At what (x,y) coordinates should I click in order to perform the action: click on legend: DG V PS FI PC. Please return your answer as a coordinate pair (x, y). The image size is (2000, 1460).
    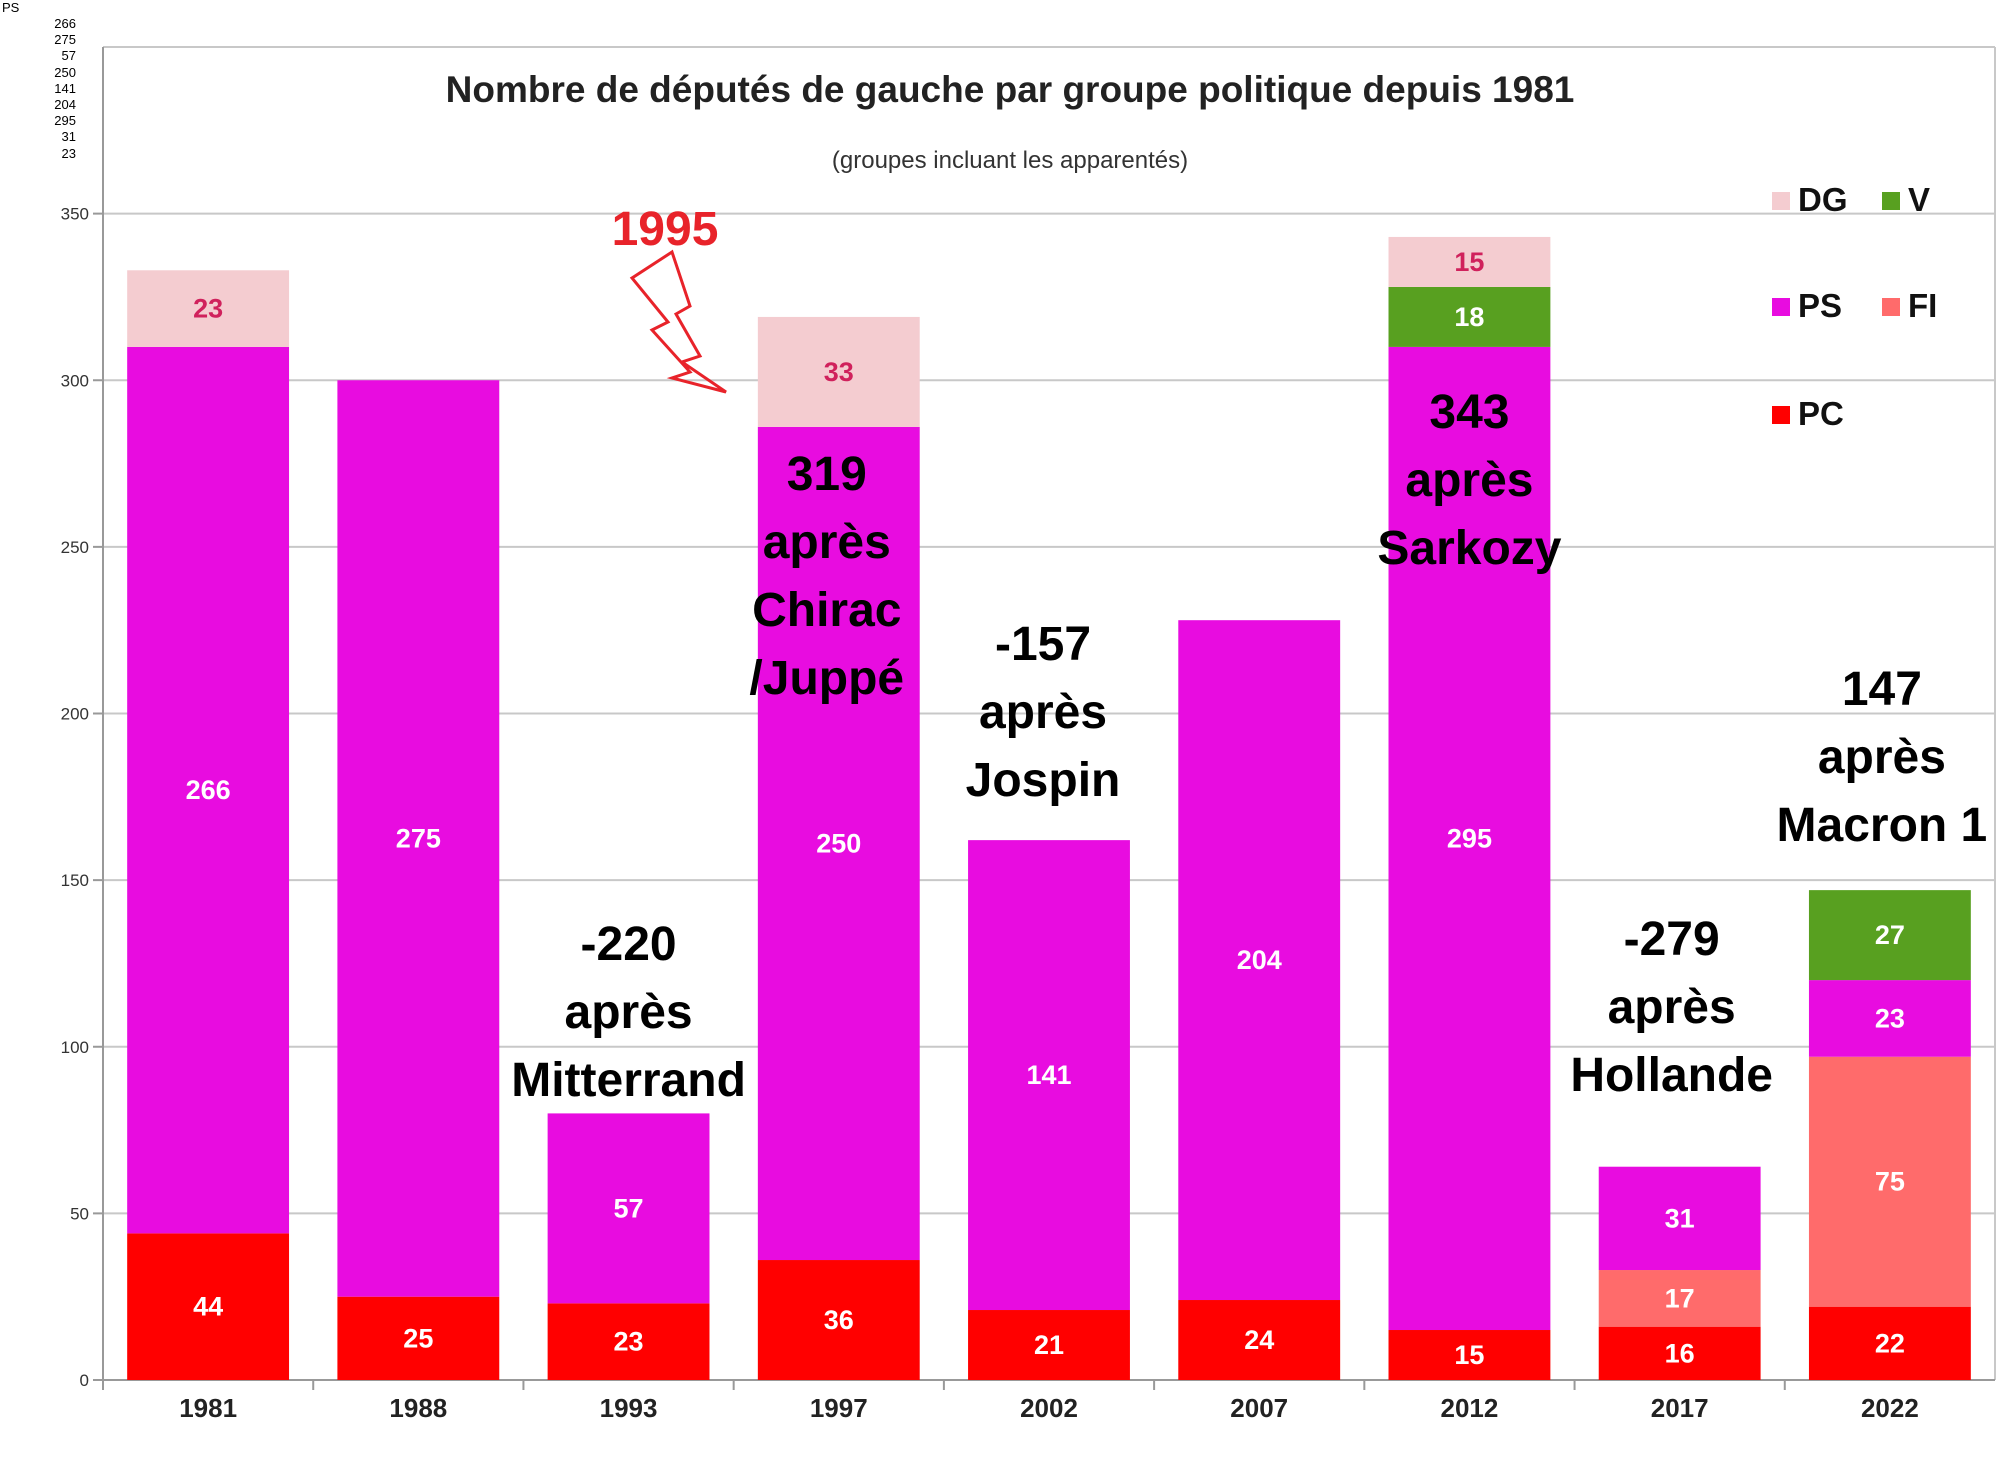
    Looking at the image, I should click on (1854, 306).